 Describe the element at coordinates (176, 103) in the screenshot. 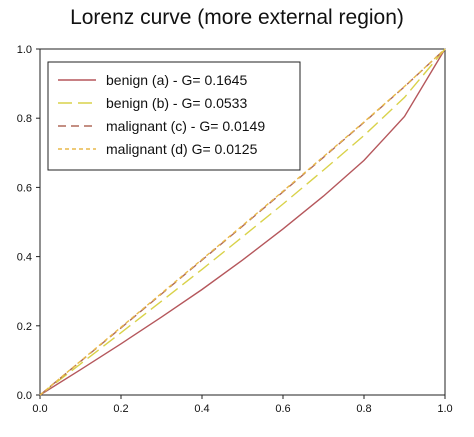

I see `legend-label: benign (b) - G= 0.0533` at that location.